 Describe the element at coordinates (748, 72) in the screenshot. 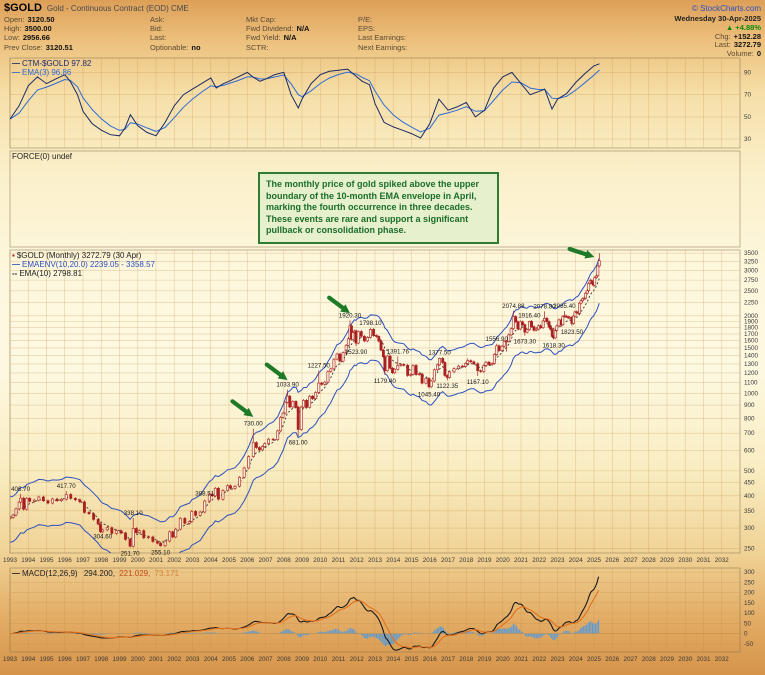

I see `svg-text: 90` at that location.